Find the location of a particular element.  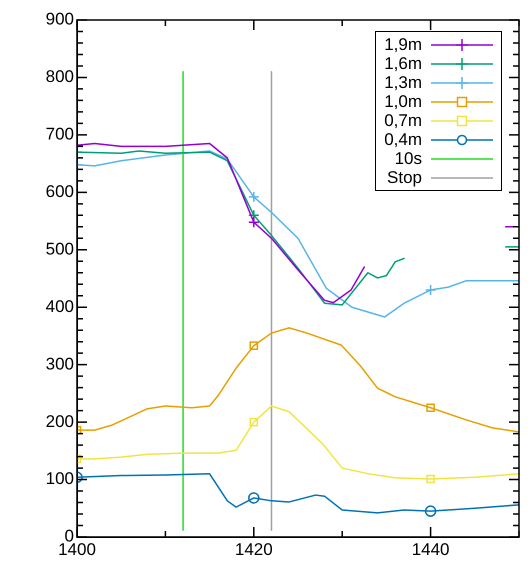

legend-label: 1,6m is located at coordinates (403, 64).